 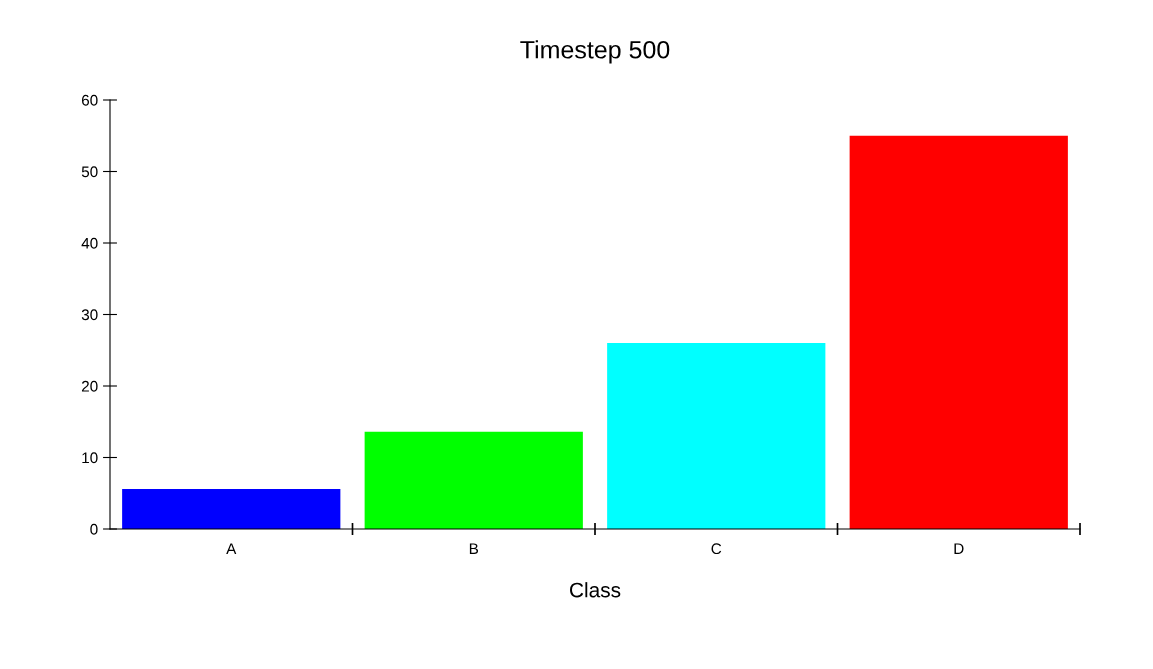 What do you see at coordinates (89, 386) in the screenshot?
I see `y-tick-label: 20` at bounding box center [89, 386].